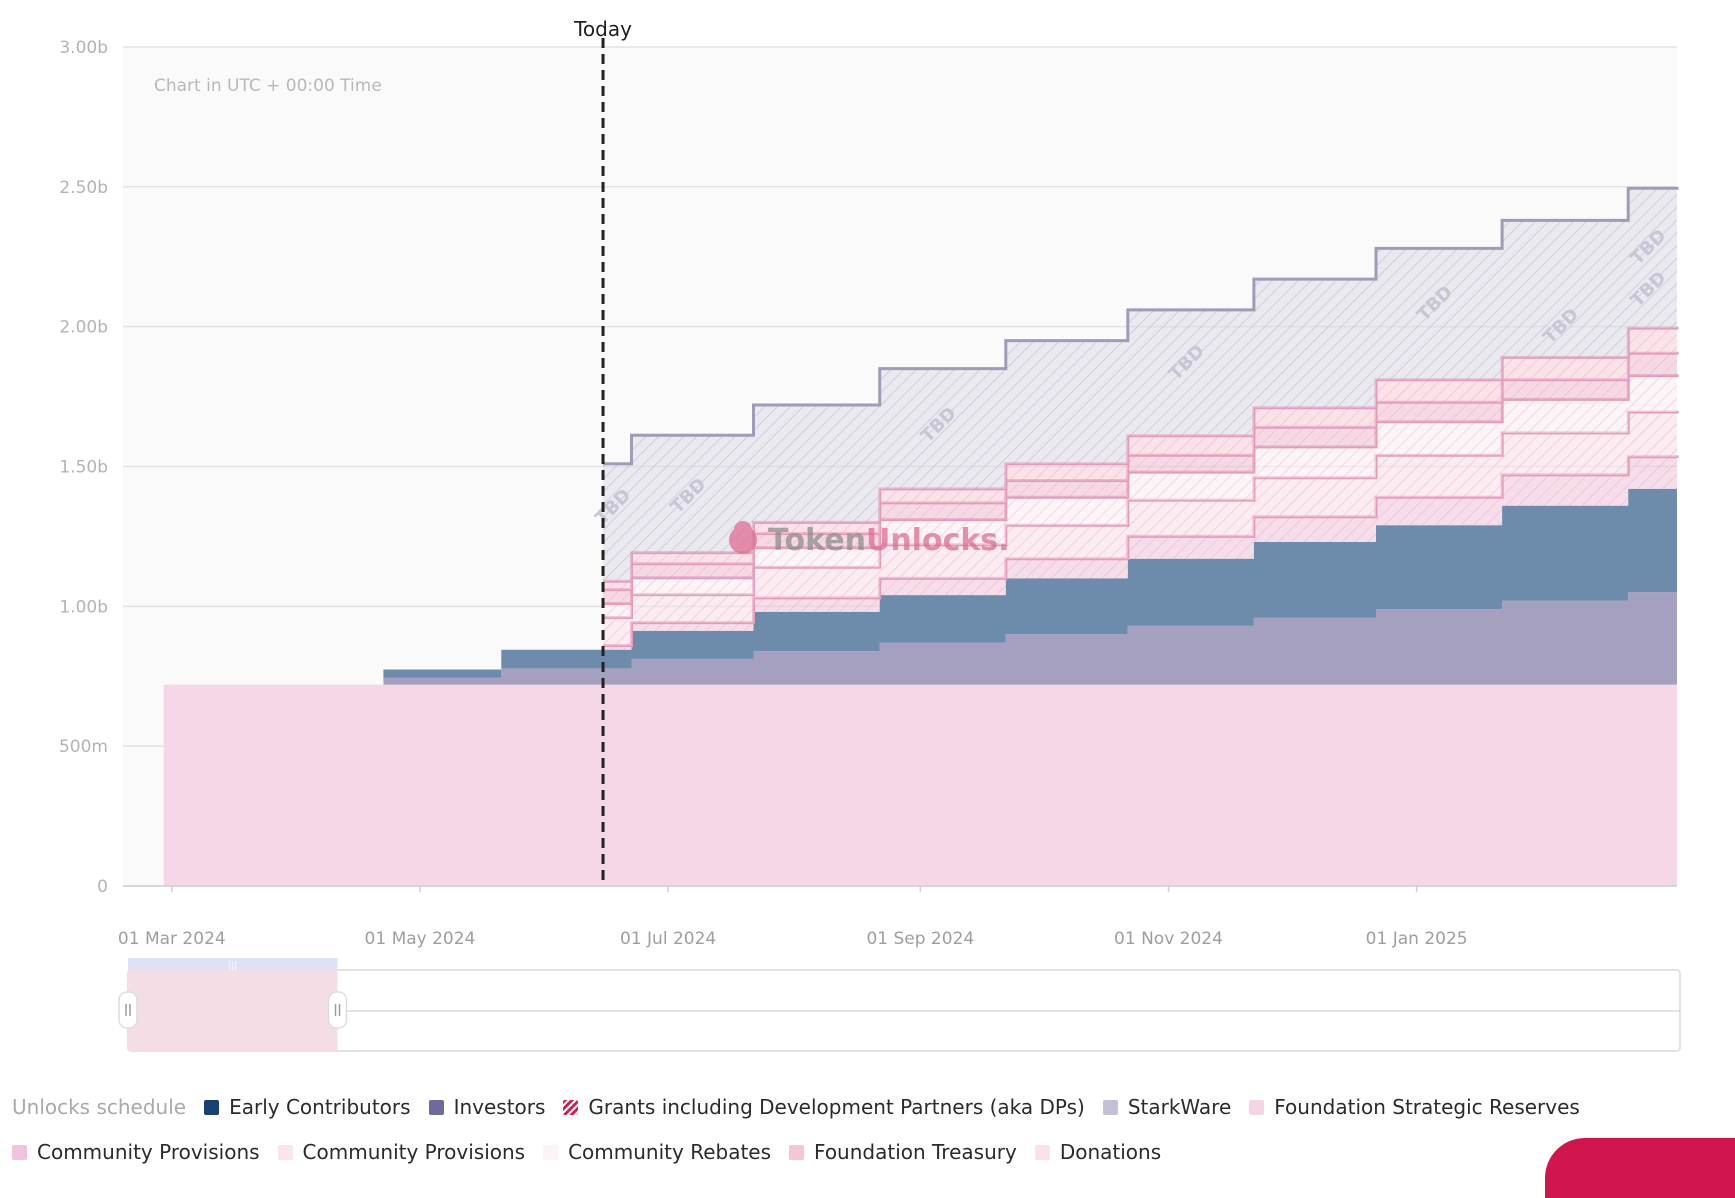  I want to click on legend-swatch-hatched, so click(571, 1107).